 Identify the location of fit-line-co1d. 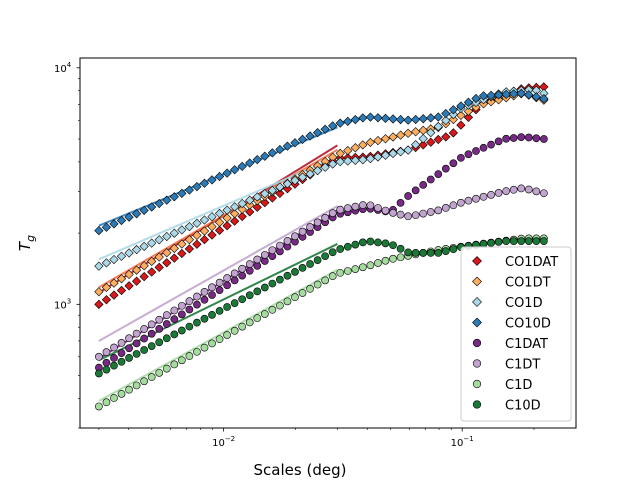
(218, 208).